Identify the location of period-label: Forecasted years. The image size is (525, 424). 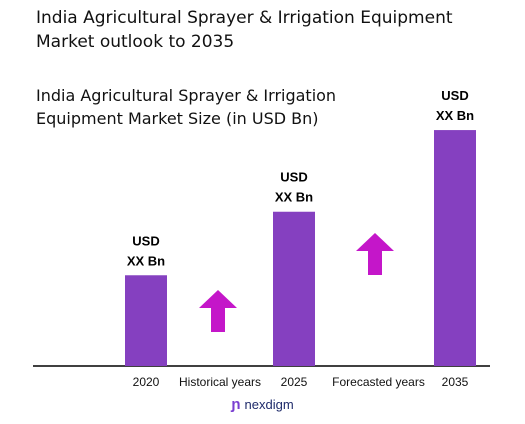
(378, 382).